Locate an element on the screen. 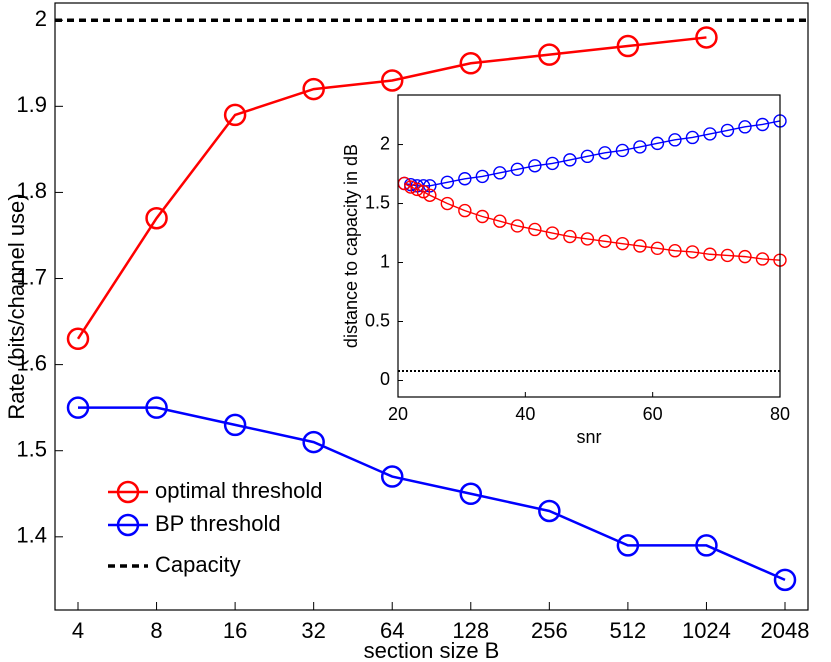 The image size is (831, 662). x-tick-label: 80 is located at coordinates (780, 414).